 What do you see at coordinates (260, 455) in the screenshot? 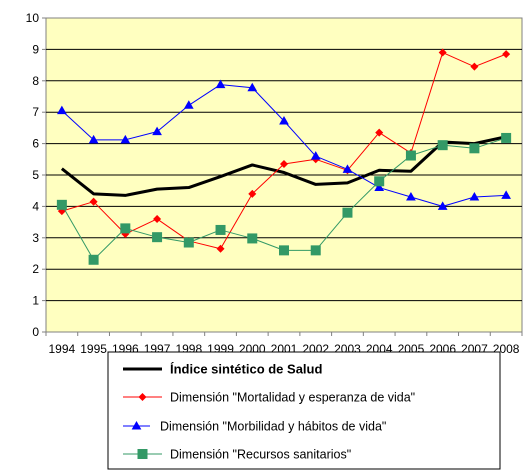
I see `legend-label: Dimensión "Recursos sanitarios"` at bounding box center [260, 455].